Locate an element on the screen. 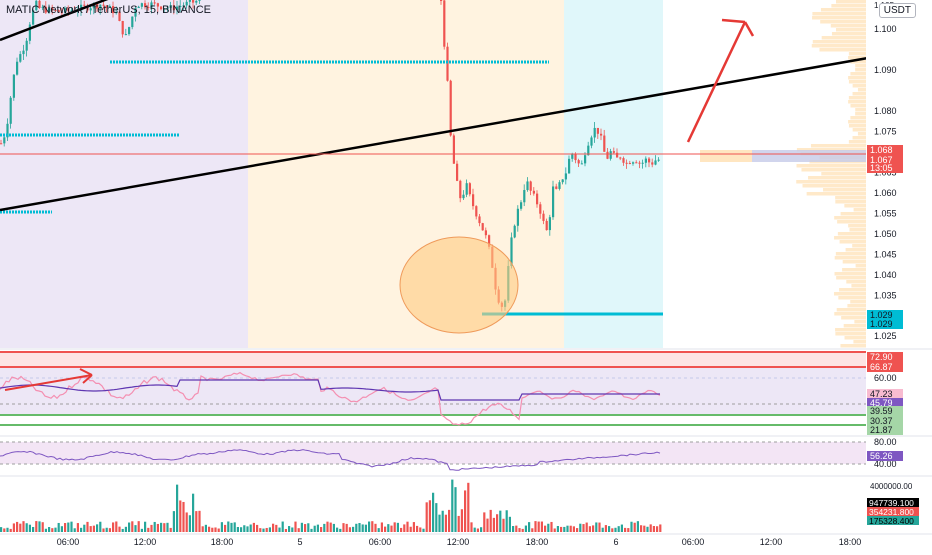 The image size is (932, 555). countdown-badge: 13:05 is located at coordinates (881, 168).